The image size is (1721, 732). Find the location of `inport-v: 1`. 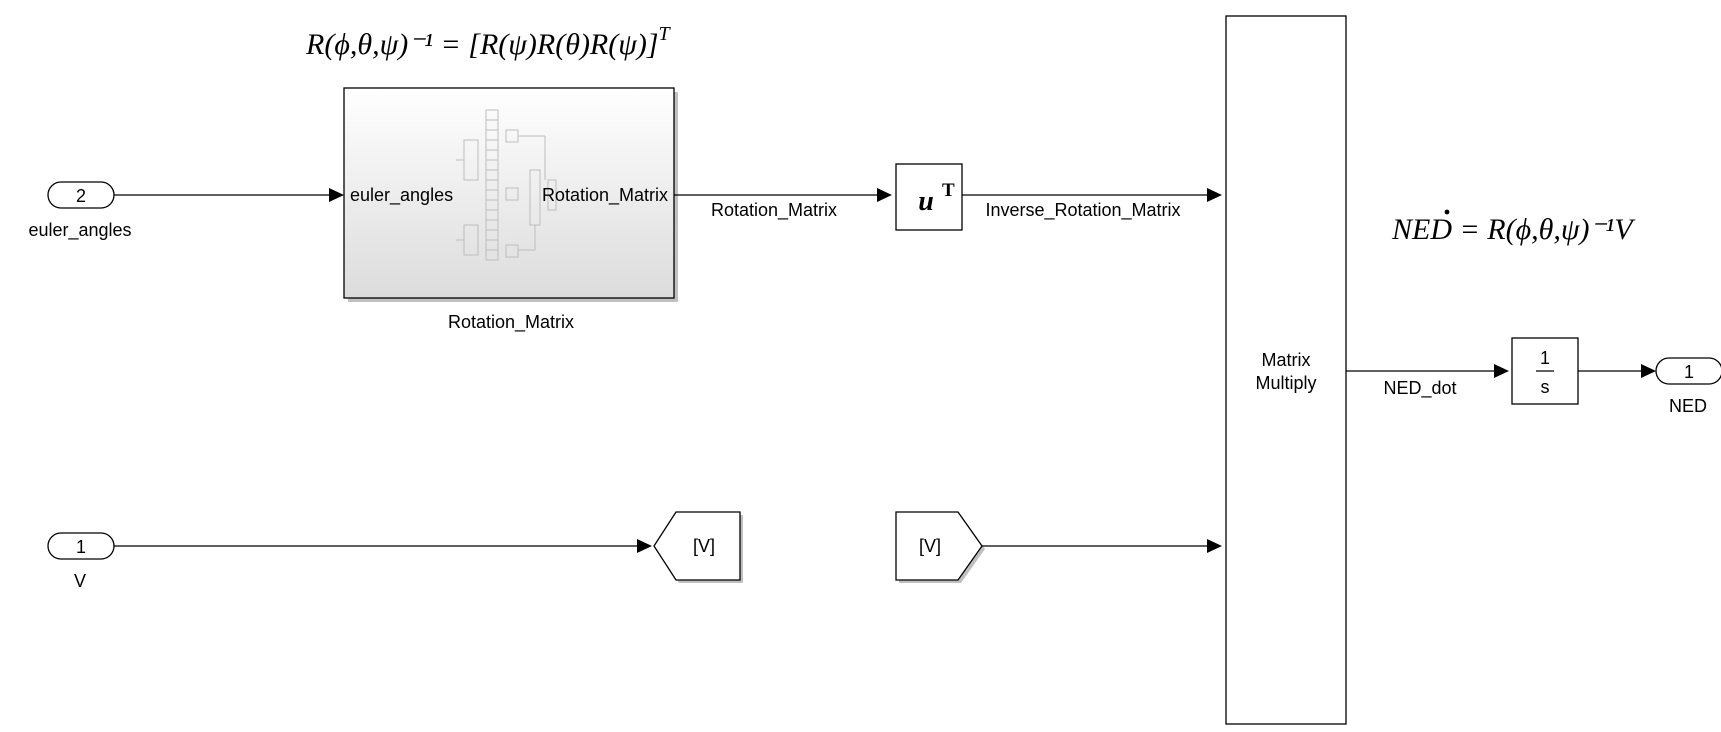

inport-v: 1 is located at coordinates (81, 546).